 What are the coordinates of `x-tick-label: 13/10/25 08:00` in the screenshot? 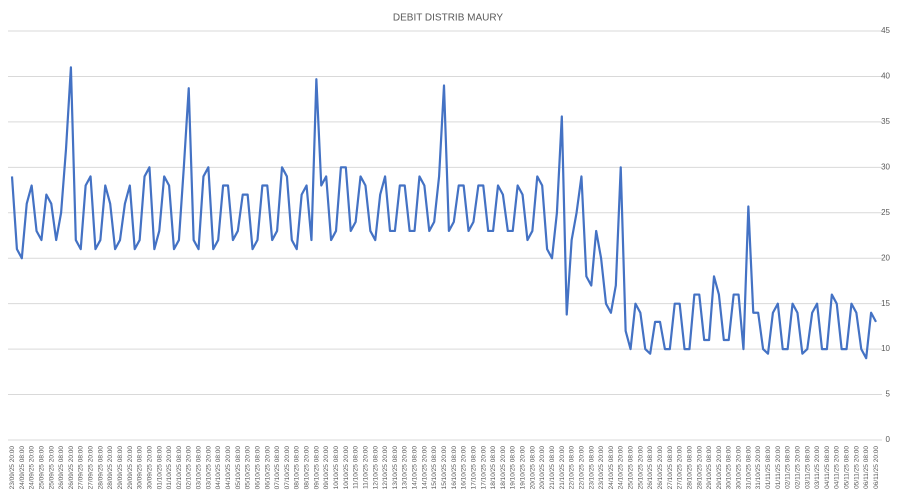 It's located at (395, 468).